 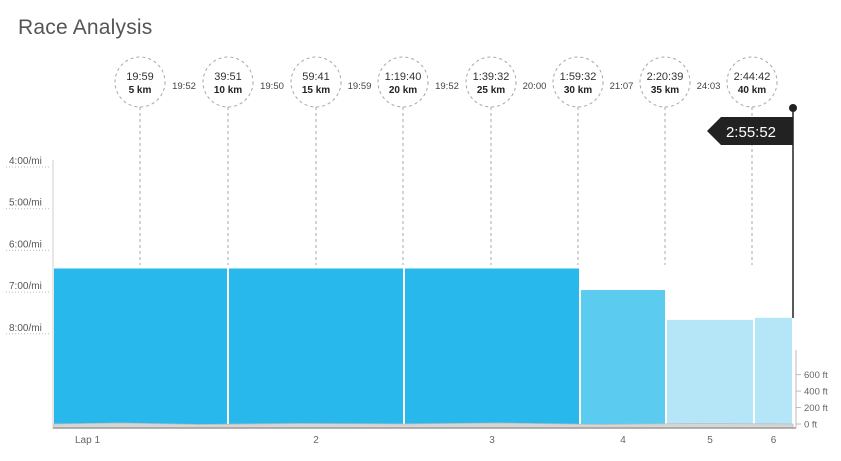 What do you see at coordinates (25, 328) in the screenshot?
I see `pace-axis-tick-label: 8:00/mi` at bounding box center [25, 328].